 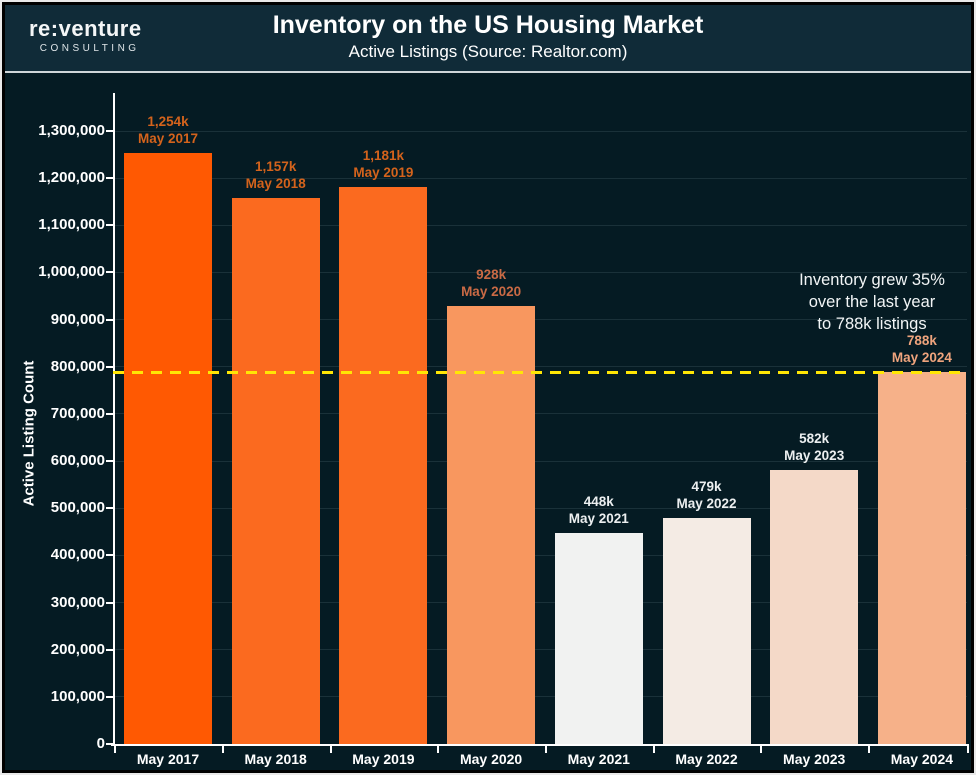 What do you see at coordinates (921, 341) in the screenshot?
I see `bar-value: 788k` at bounding box center [921, 341].